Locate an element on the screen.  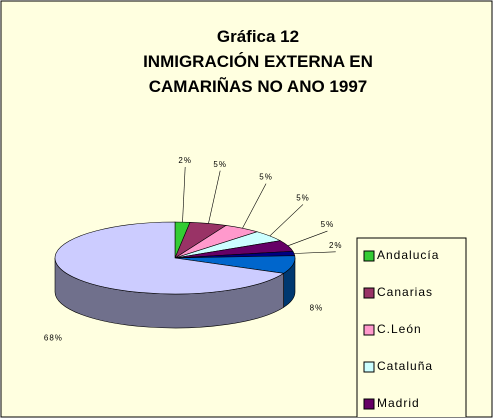
legend-label: Canarias is located at coordinates (405, 292).